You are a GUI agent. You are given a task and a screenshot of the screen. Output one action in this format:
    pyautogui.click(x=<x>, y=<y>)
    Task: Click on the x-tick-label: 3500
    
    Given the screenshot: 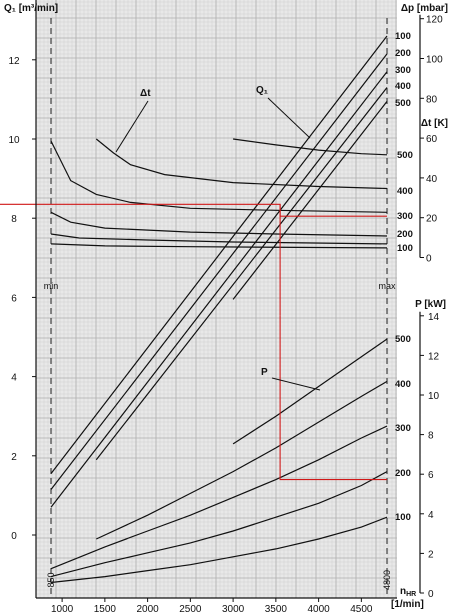 What is the action you would take?
    pyautogui.click(x=276, y=609)
    